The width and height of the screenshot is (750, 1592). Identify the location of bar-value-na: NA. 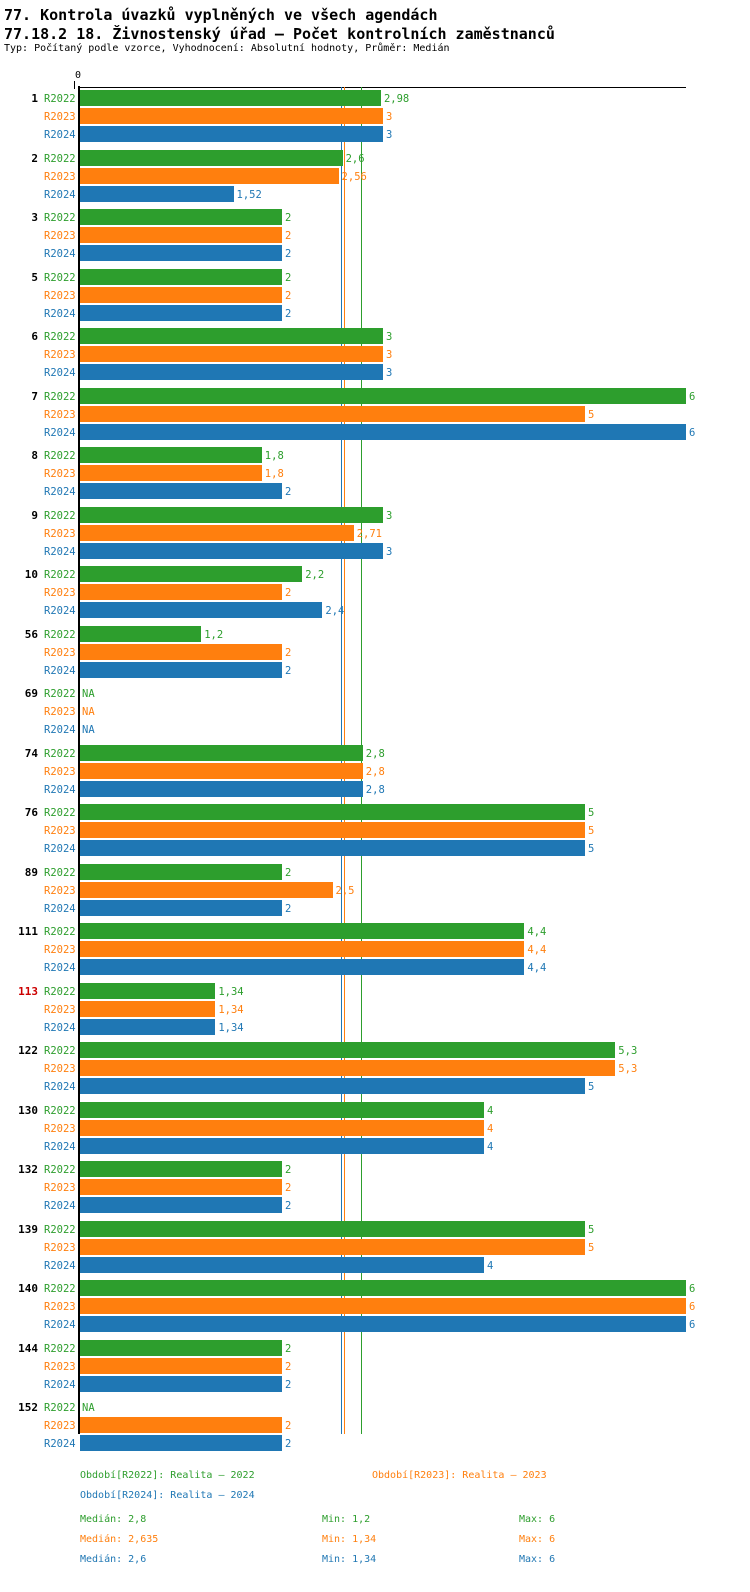
(88, 694).